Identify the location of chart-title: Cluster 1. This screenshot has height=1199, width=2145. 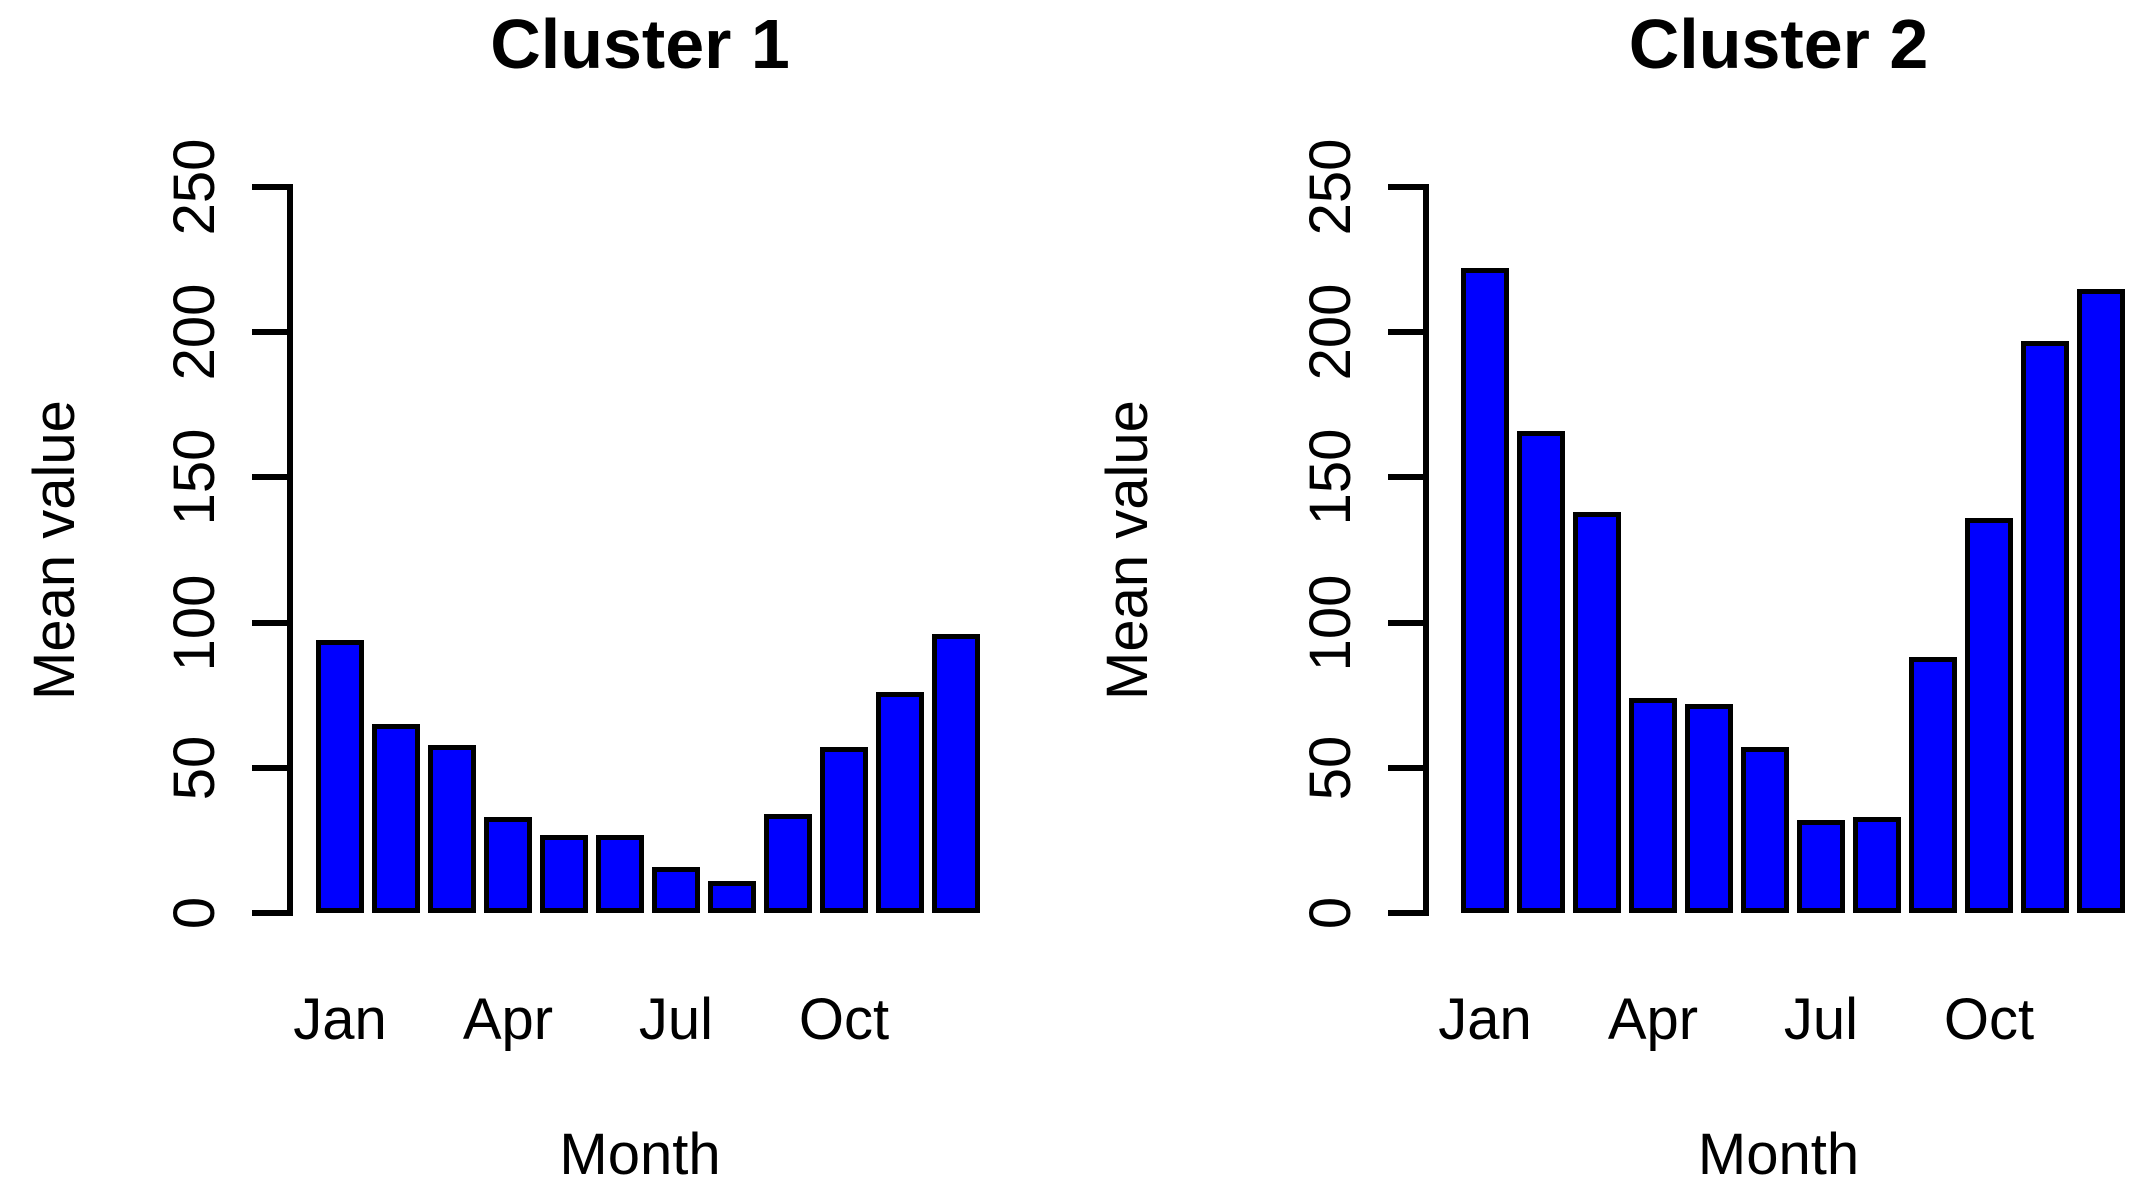
(640, 44).